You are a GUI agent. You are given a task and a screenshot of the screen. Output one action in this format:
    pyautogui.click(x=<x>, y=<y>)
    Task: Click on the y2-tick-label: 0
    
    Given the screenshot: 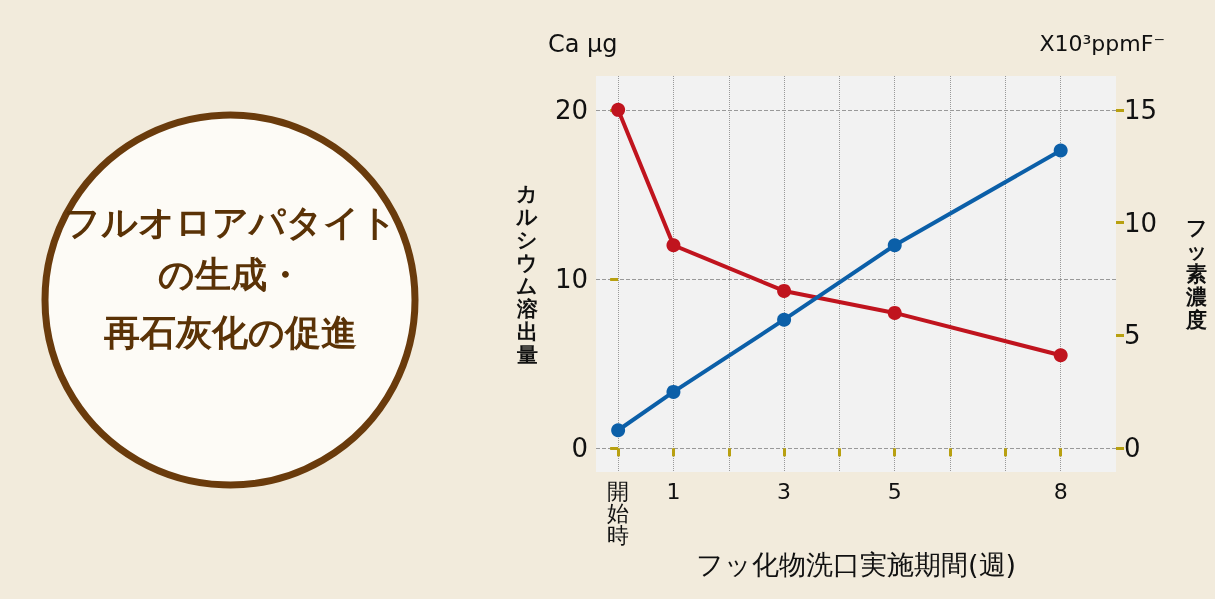 What is the action you would take?
    pyautogui.click(x=1132, y=448)
    